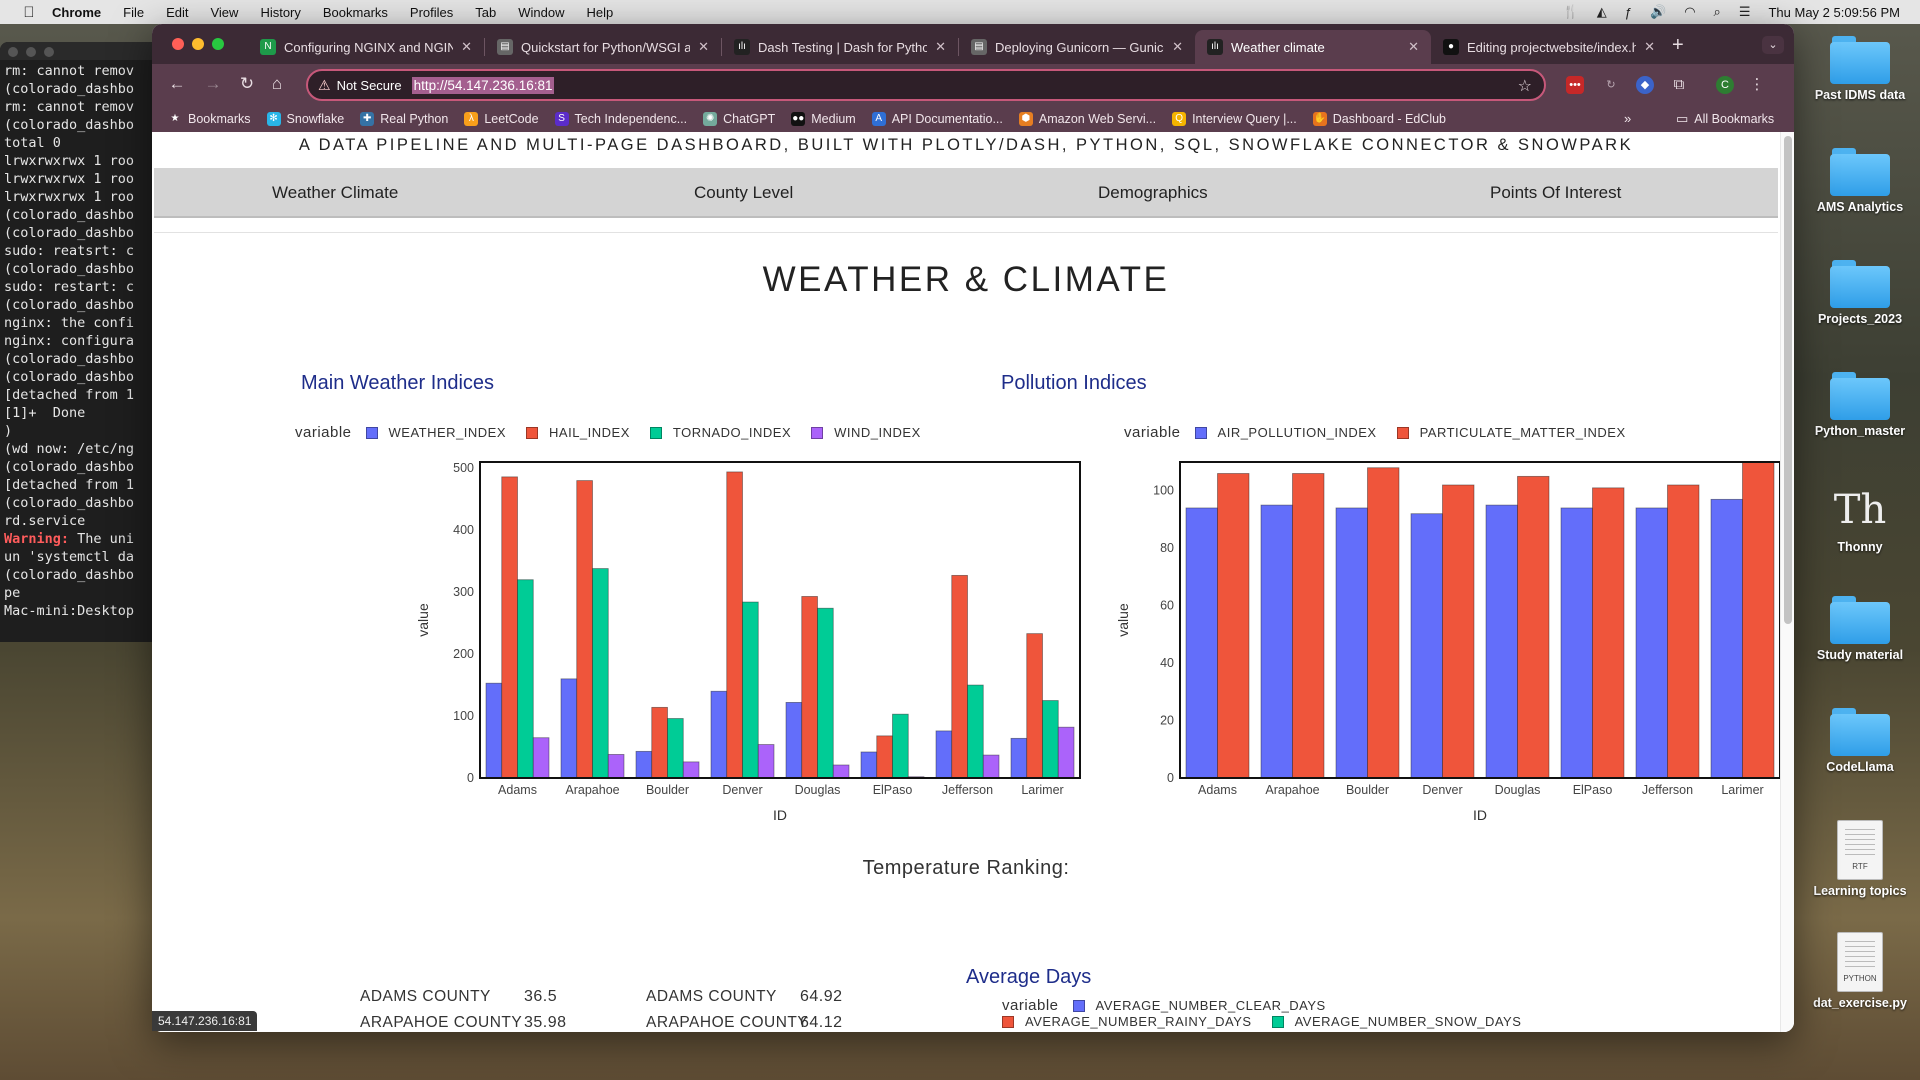 This screenshot has width=1920, height=1080. What do you see at coordinates (541, 12) in the screenshot?
I see `menu-window: Window` at bounding box center [541, 12].